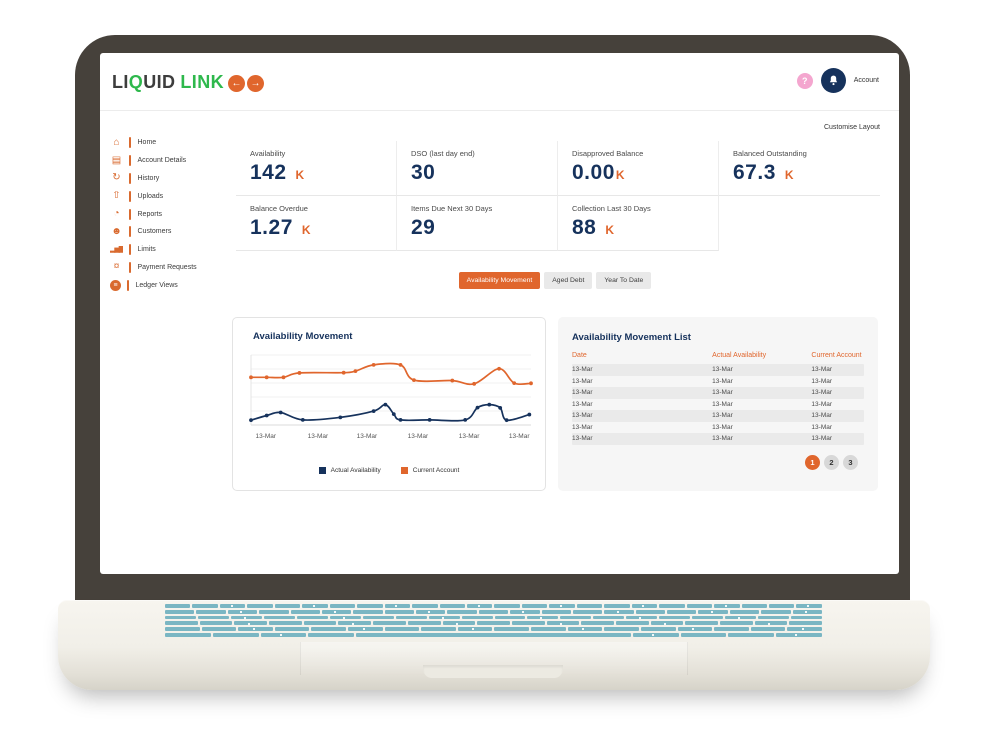 This screenshot has width=991, height=737. Describe the element at coordinates (493, 635) in the screenshot. I see `spacebar-key` at that location.